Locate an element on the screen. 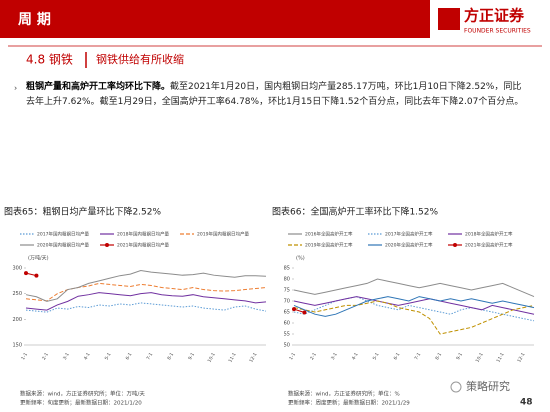 This screenshot has height=412, width=550. legend-label: 2017年国内粗钢日均产量 is located at coordinates (63, 234).